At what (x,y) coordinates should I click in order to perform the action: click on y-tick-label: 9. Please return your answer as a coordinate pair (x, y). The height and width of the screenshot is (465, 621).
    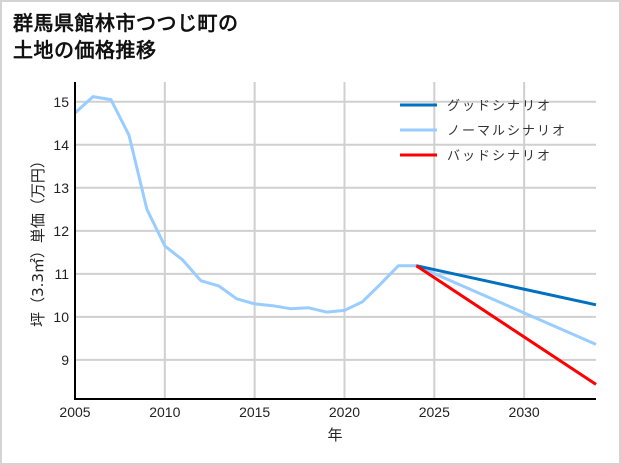
    Looking at the image, I should click on (65, 360).